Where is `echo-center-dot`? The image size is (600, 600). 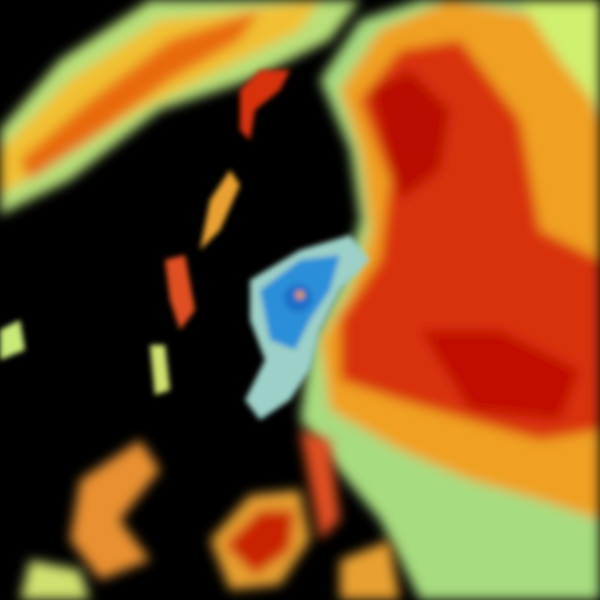
echo-center-dot is located at coordinates (300, 295).